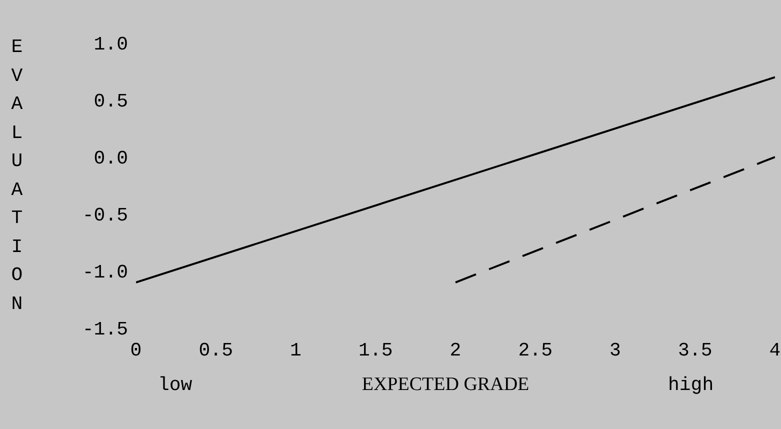 This screenshot has width=781, height=429. What do you see at coordinates (375, 350) in the screenshot?
I see `x-tick-label: 1.5` at bounding box center [375, 350].